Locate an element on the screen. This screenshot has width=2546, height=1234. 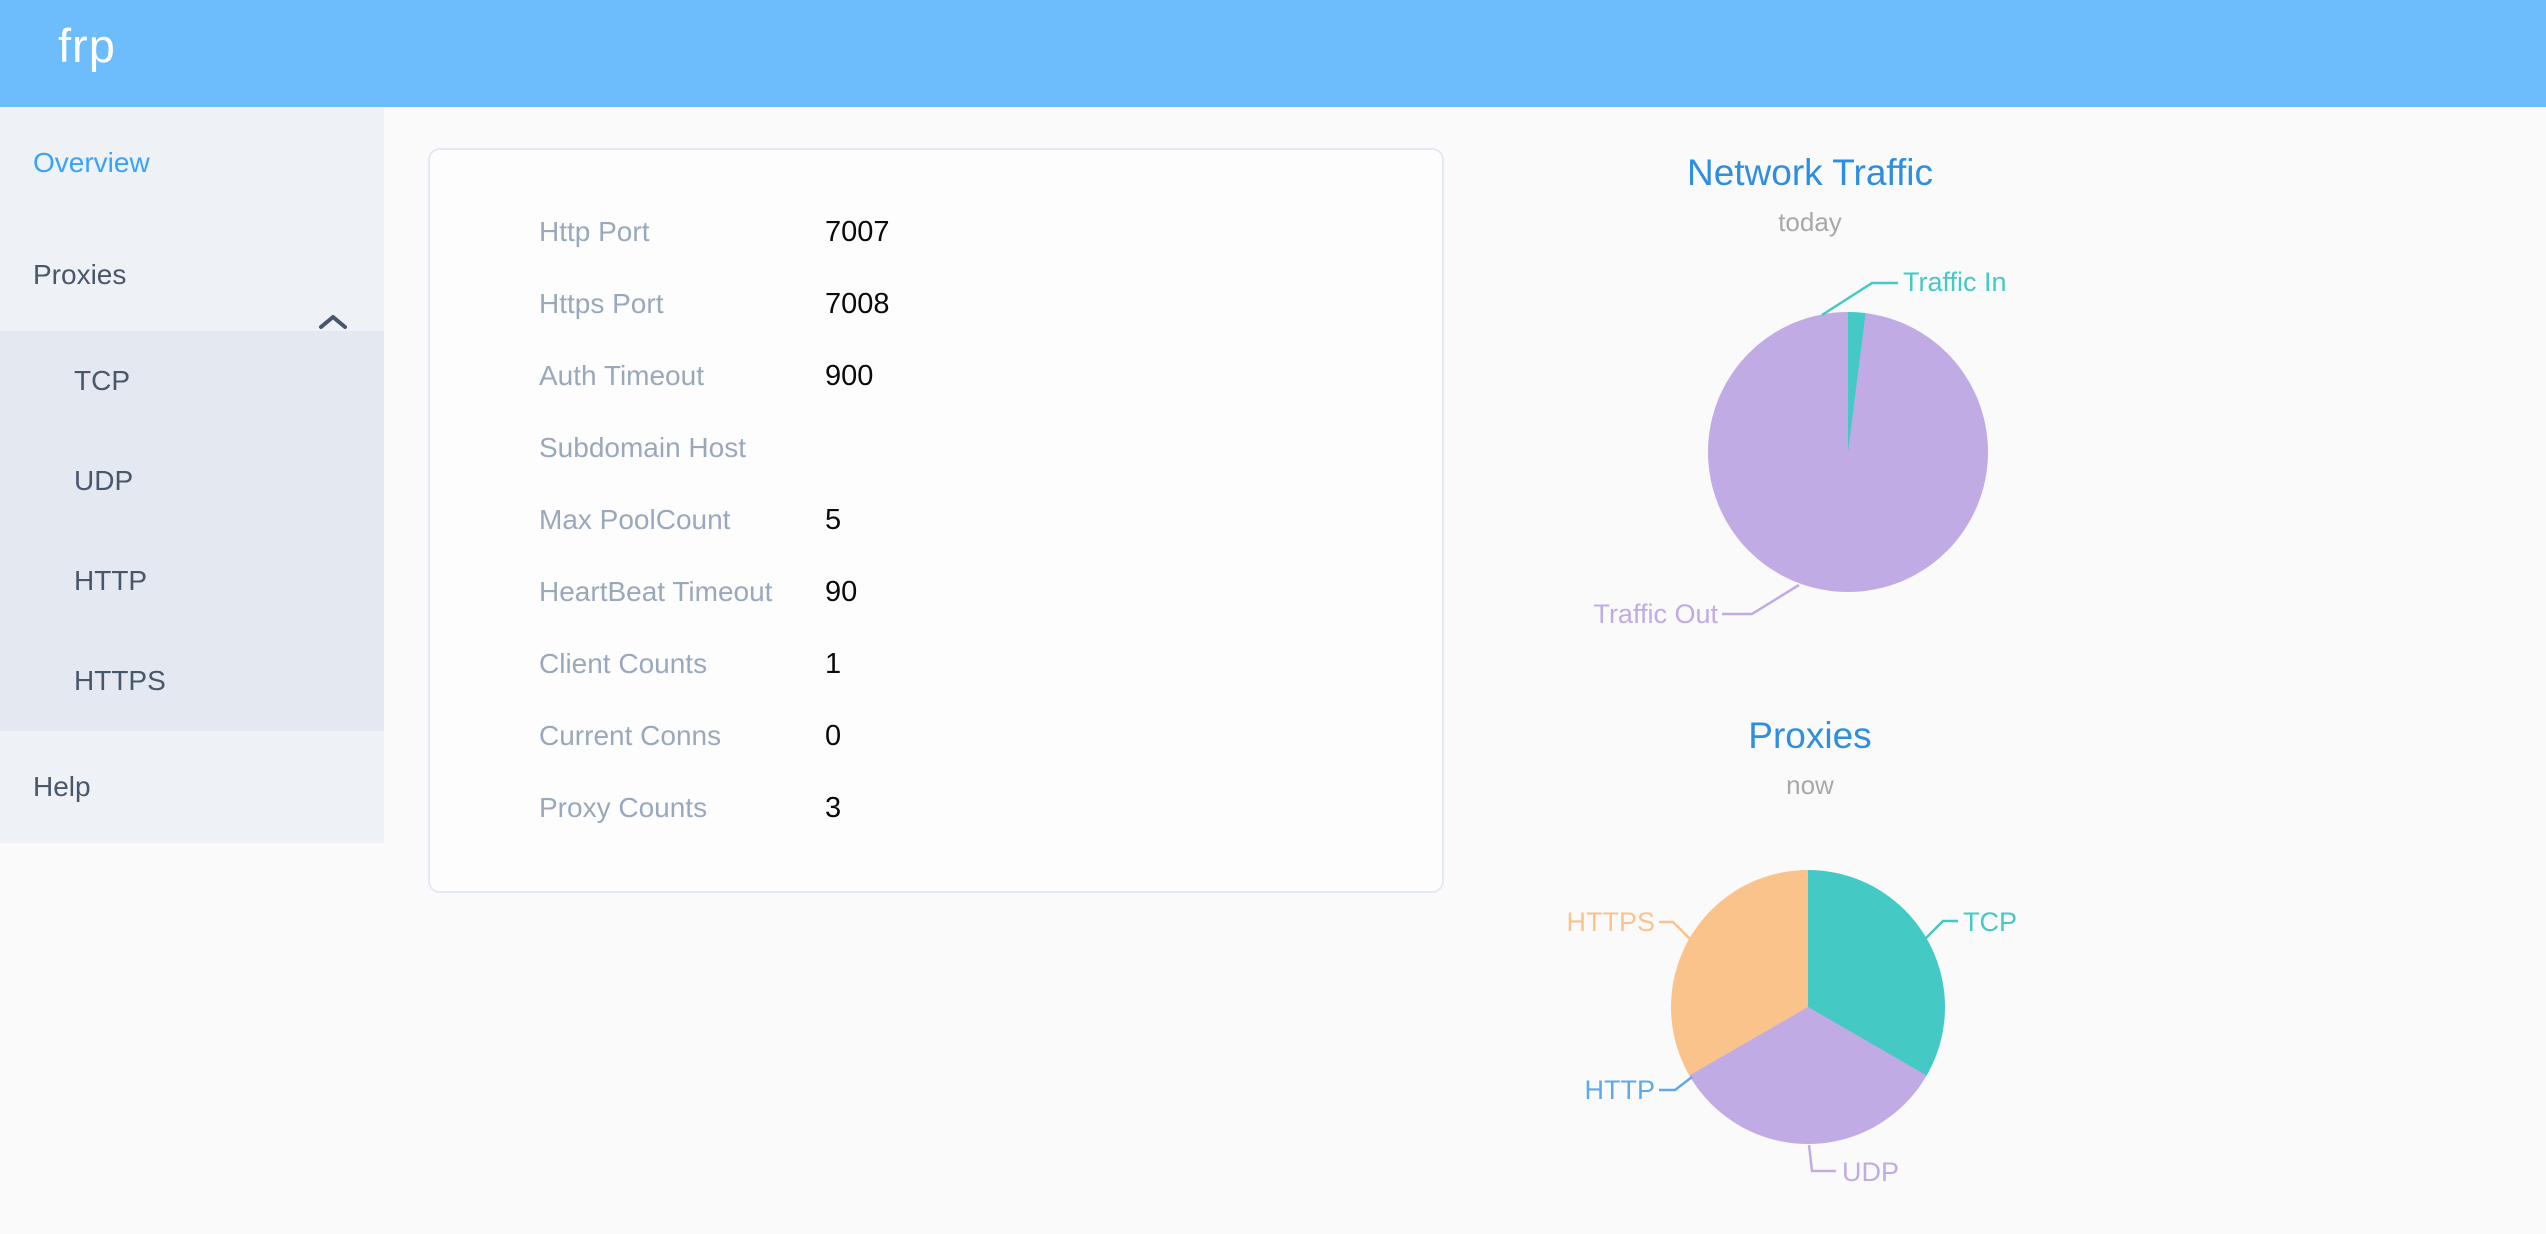
sidebar-item-udp: UDP is located at coordinates (192, 481).